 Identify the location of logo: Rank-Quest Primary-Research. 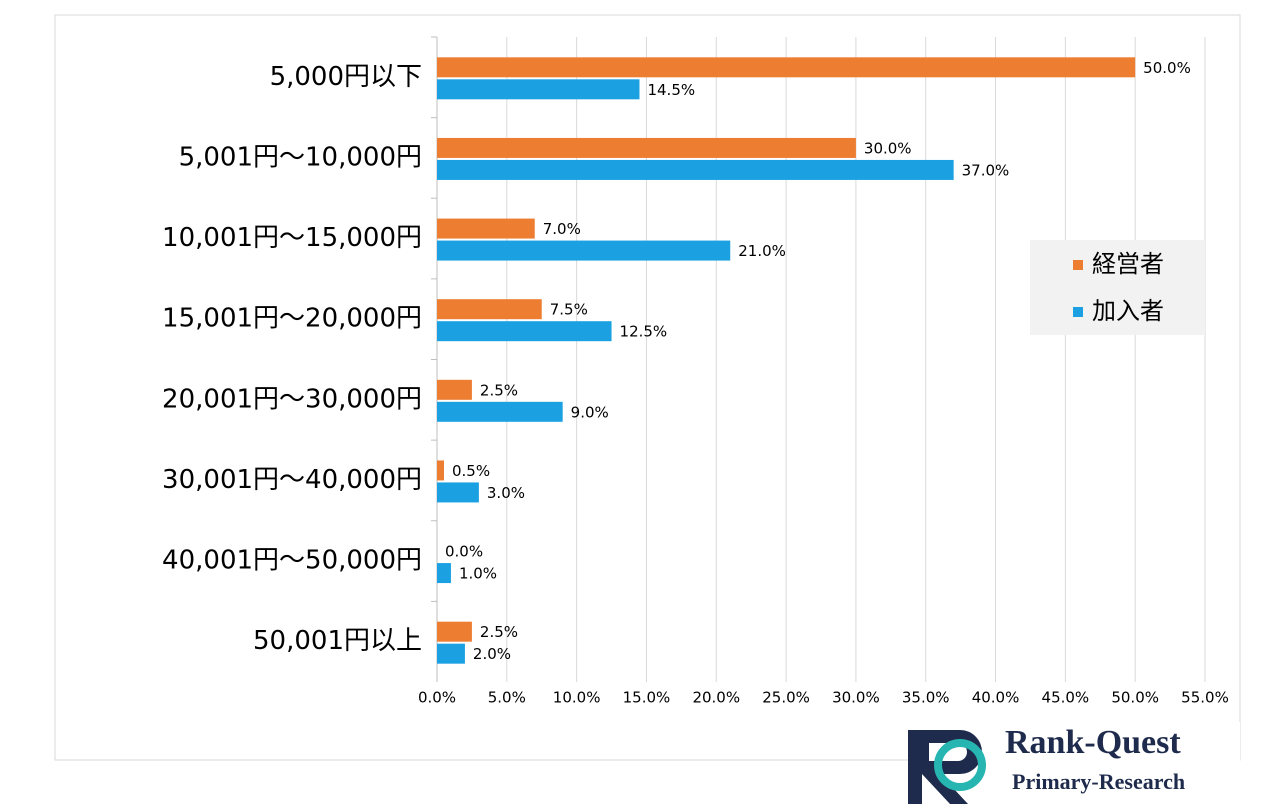
(1074, 766).